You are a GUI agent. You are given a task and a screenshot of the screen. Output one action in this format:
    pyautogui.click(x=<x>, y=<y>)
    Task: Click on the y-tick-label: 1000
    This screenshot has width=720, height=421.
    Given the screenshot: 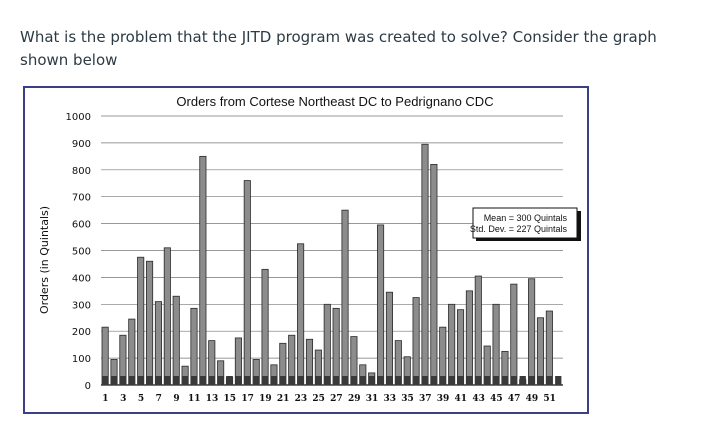 What is the action you would take?
    pyautogui.click(x=78, y=117)
    